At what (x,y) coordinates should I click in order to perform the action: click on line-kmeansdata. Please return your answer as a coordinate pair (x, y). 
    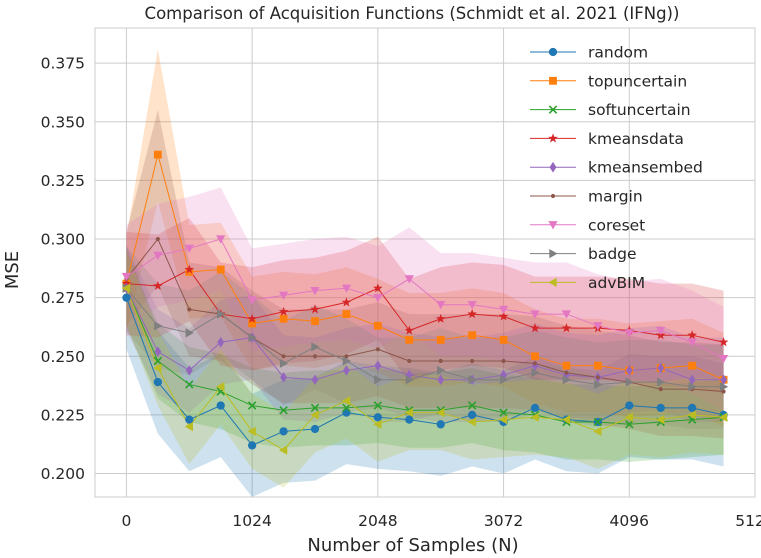
    Looking at the image, I should click on (425, 305).